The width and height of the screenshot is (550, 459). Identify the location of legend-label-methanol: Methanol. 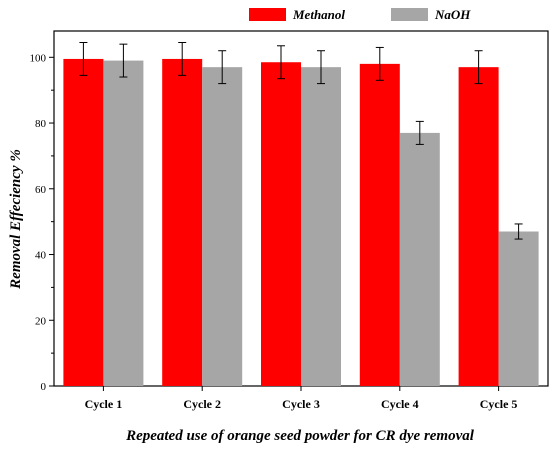
(318, 14).